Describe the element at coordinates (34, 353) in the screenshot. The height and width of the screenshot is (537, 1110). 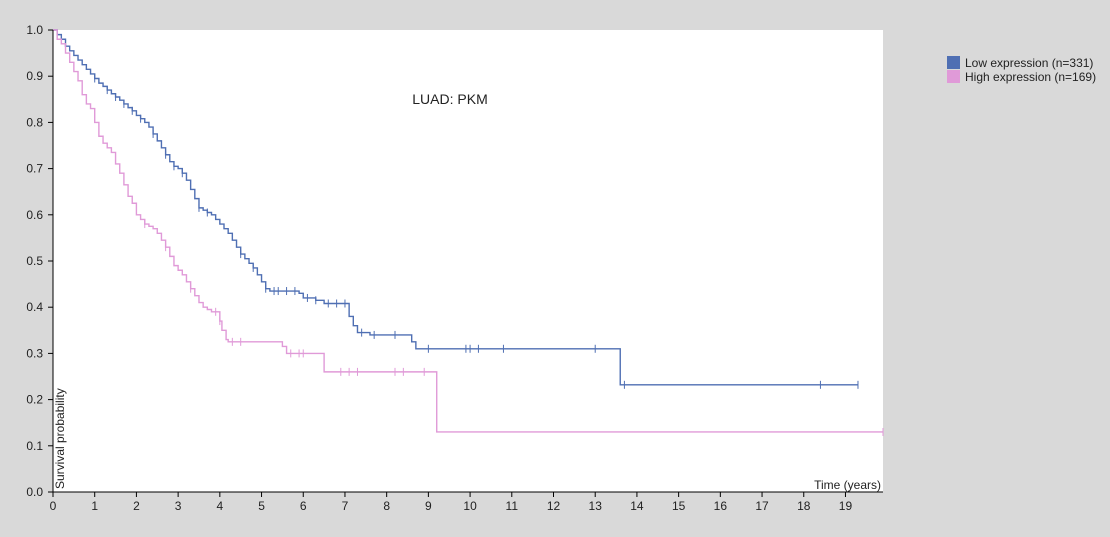
I see `y-tick-label: 0.3` at that location.